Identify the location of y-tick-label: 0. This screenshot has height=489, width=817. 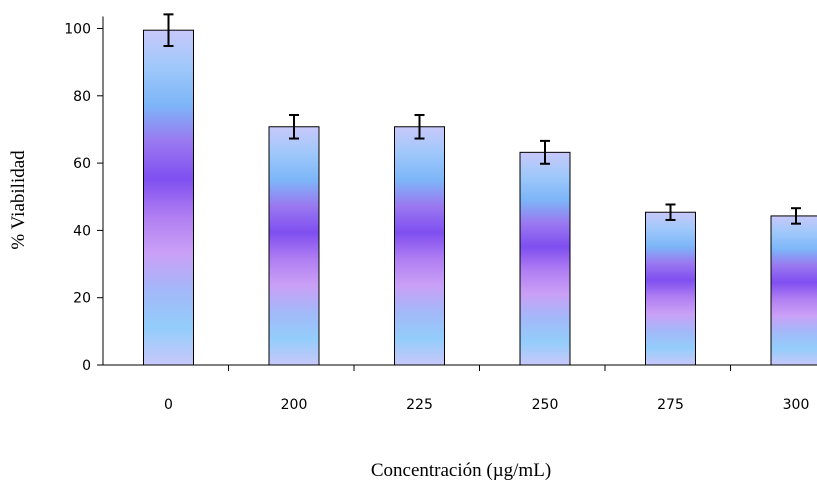
(86, 366).